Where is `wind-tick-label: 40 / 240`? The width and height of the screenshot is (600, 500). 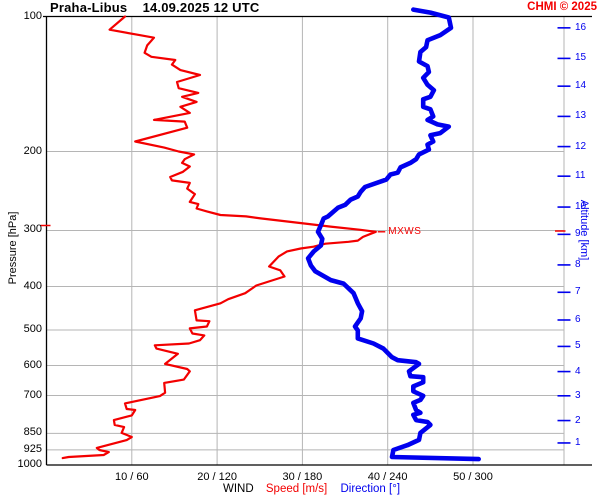
wind-tick-label: 40 / 240 is located at coordinates (387, 477).